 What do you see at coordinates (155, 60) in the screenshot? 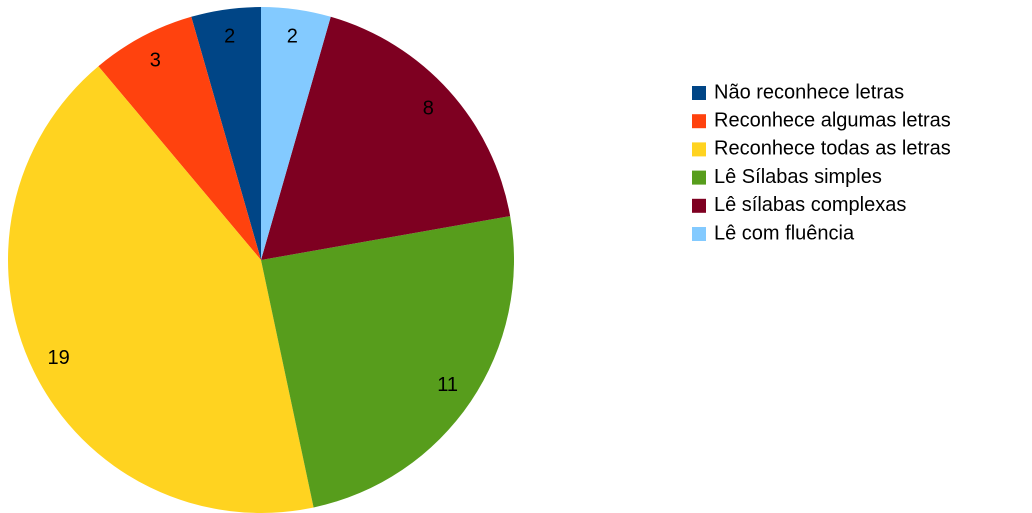
I see `data-label: 3` at bounding box center [155, 60].